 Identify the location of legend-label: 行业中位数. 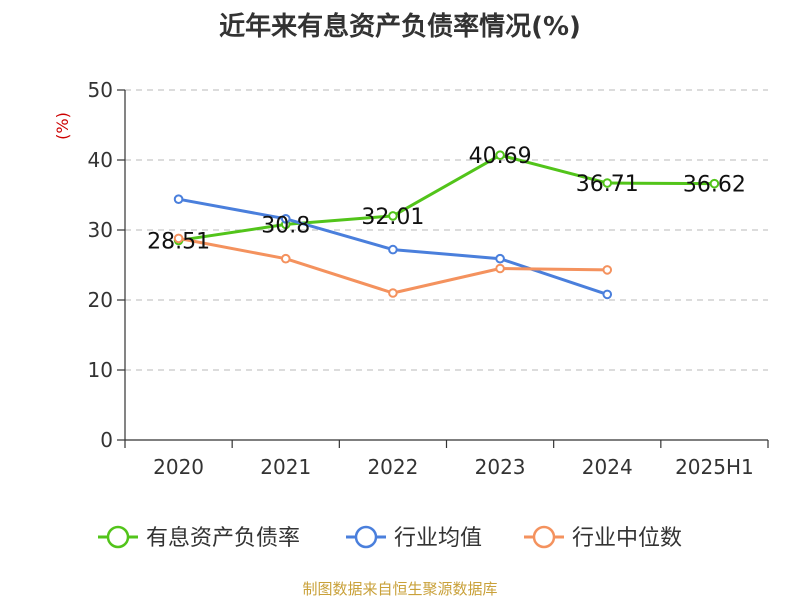
(627, 538).